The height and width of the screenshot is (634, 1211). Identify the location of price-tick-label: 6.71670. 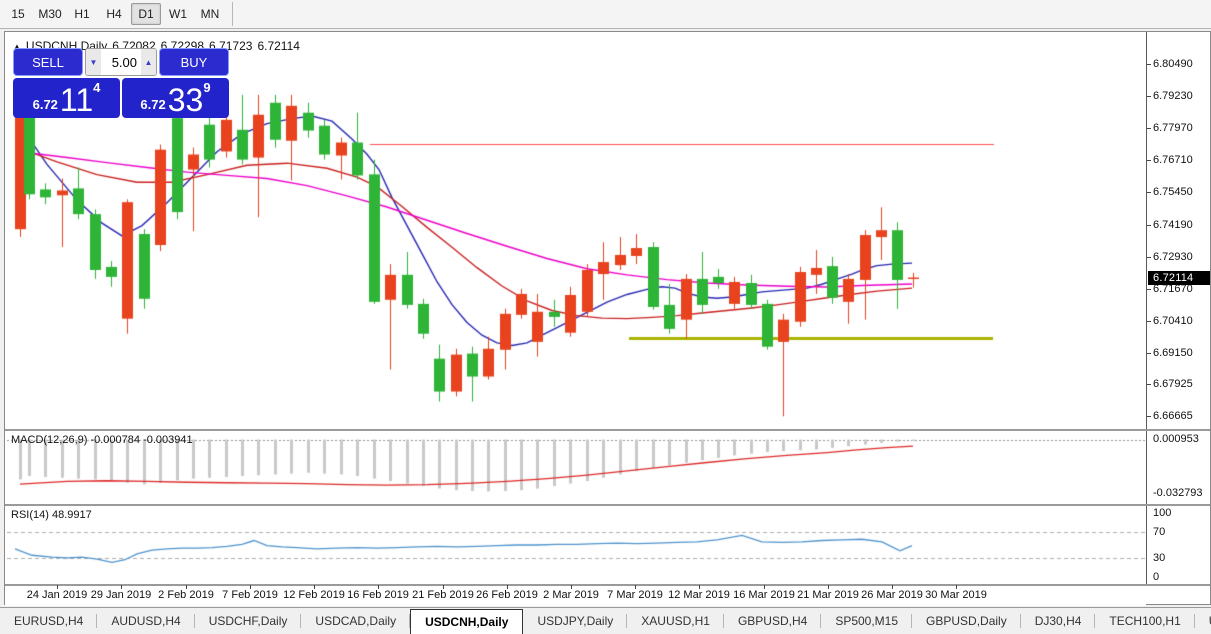
(1173, 288).